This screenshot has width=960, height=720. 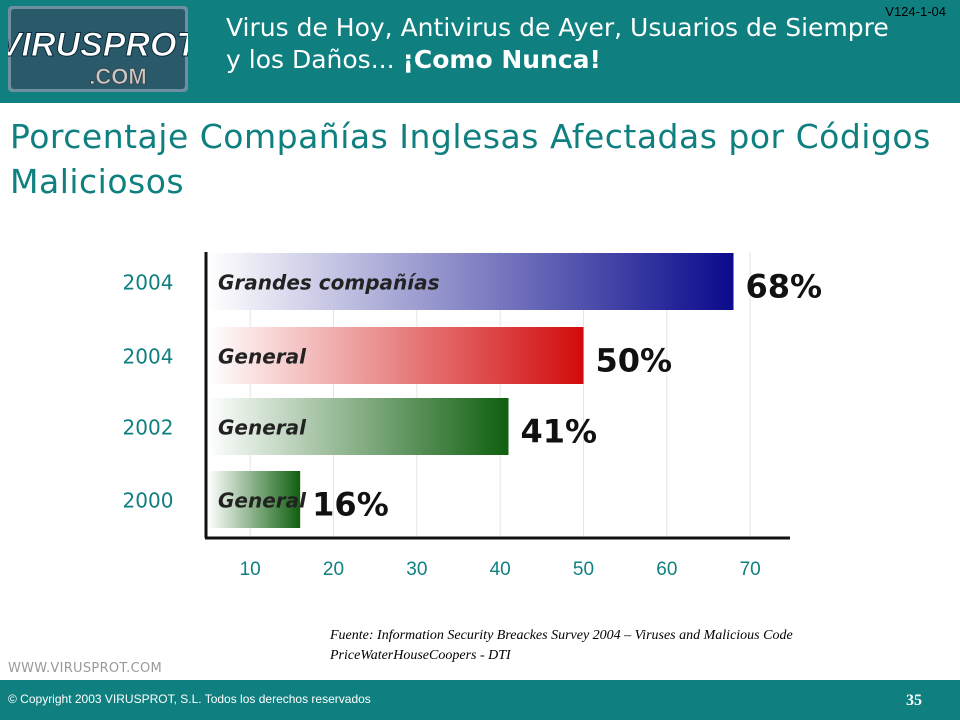 I want to click on value-label: 41%, so click(x=559, y=432).